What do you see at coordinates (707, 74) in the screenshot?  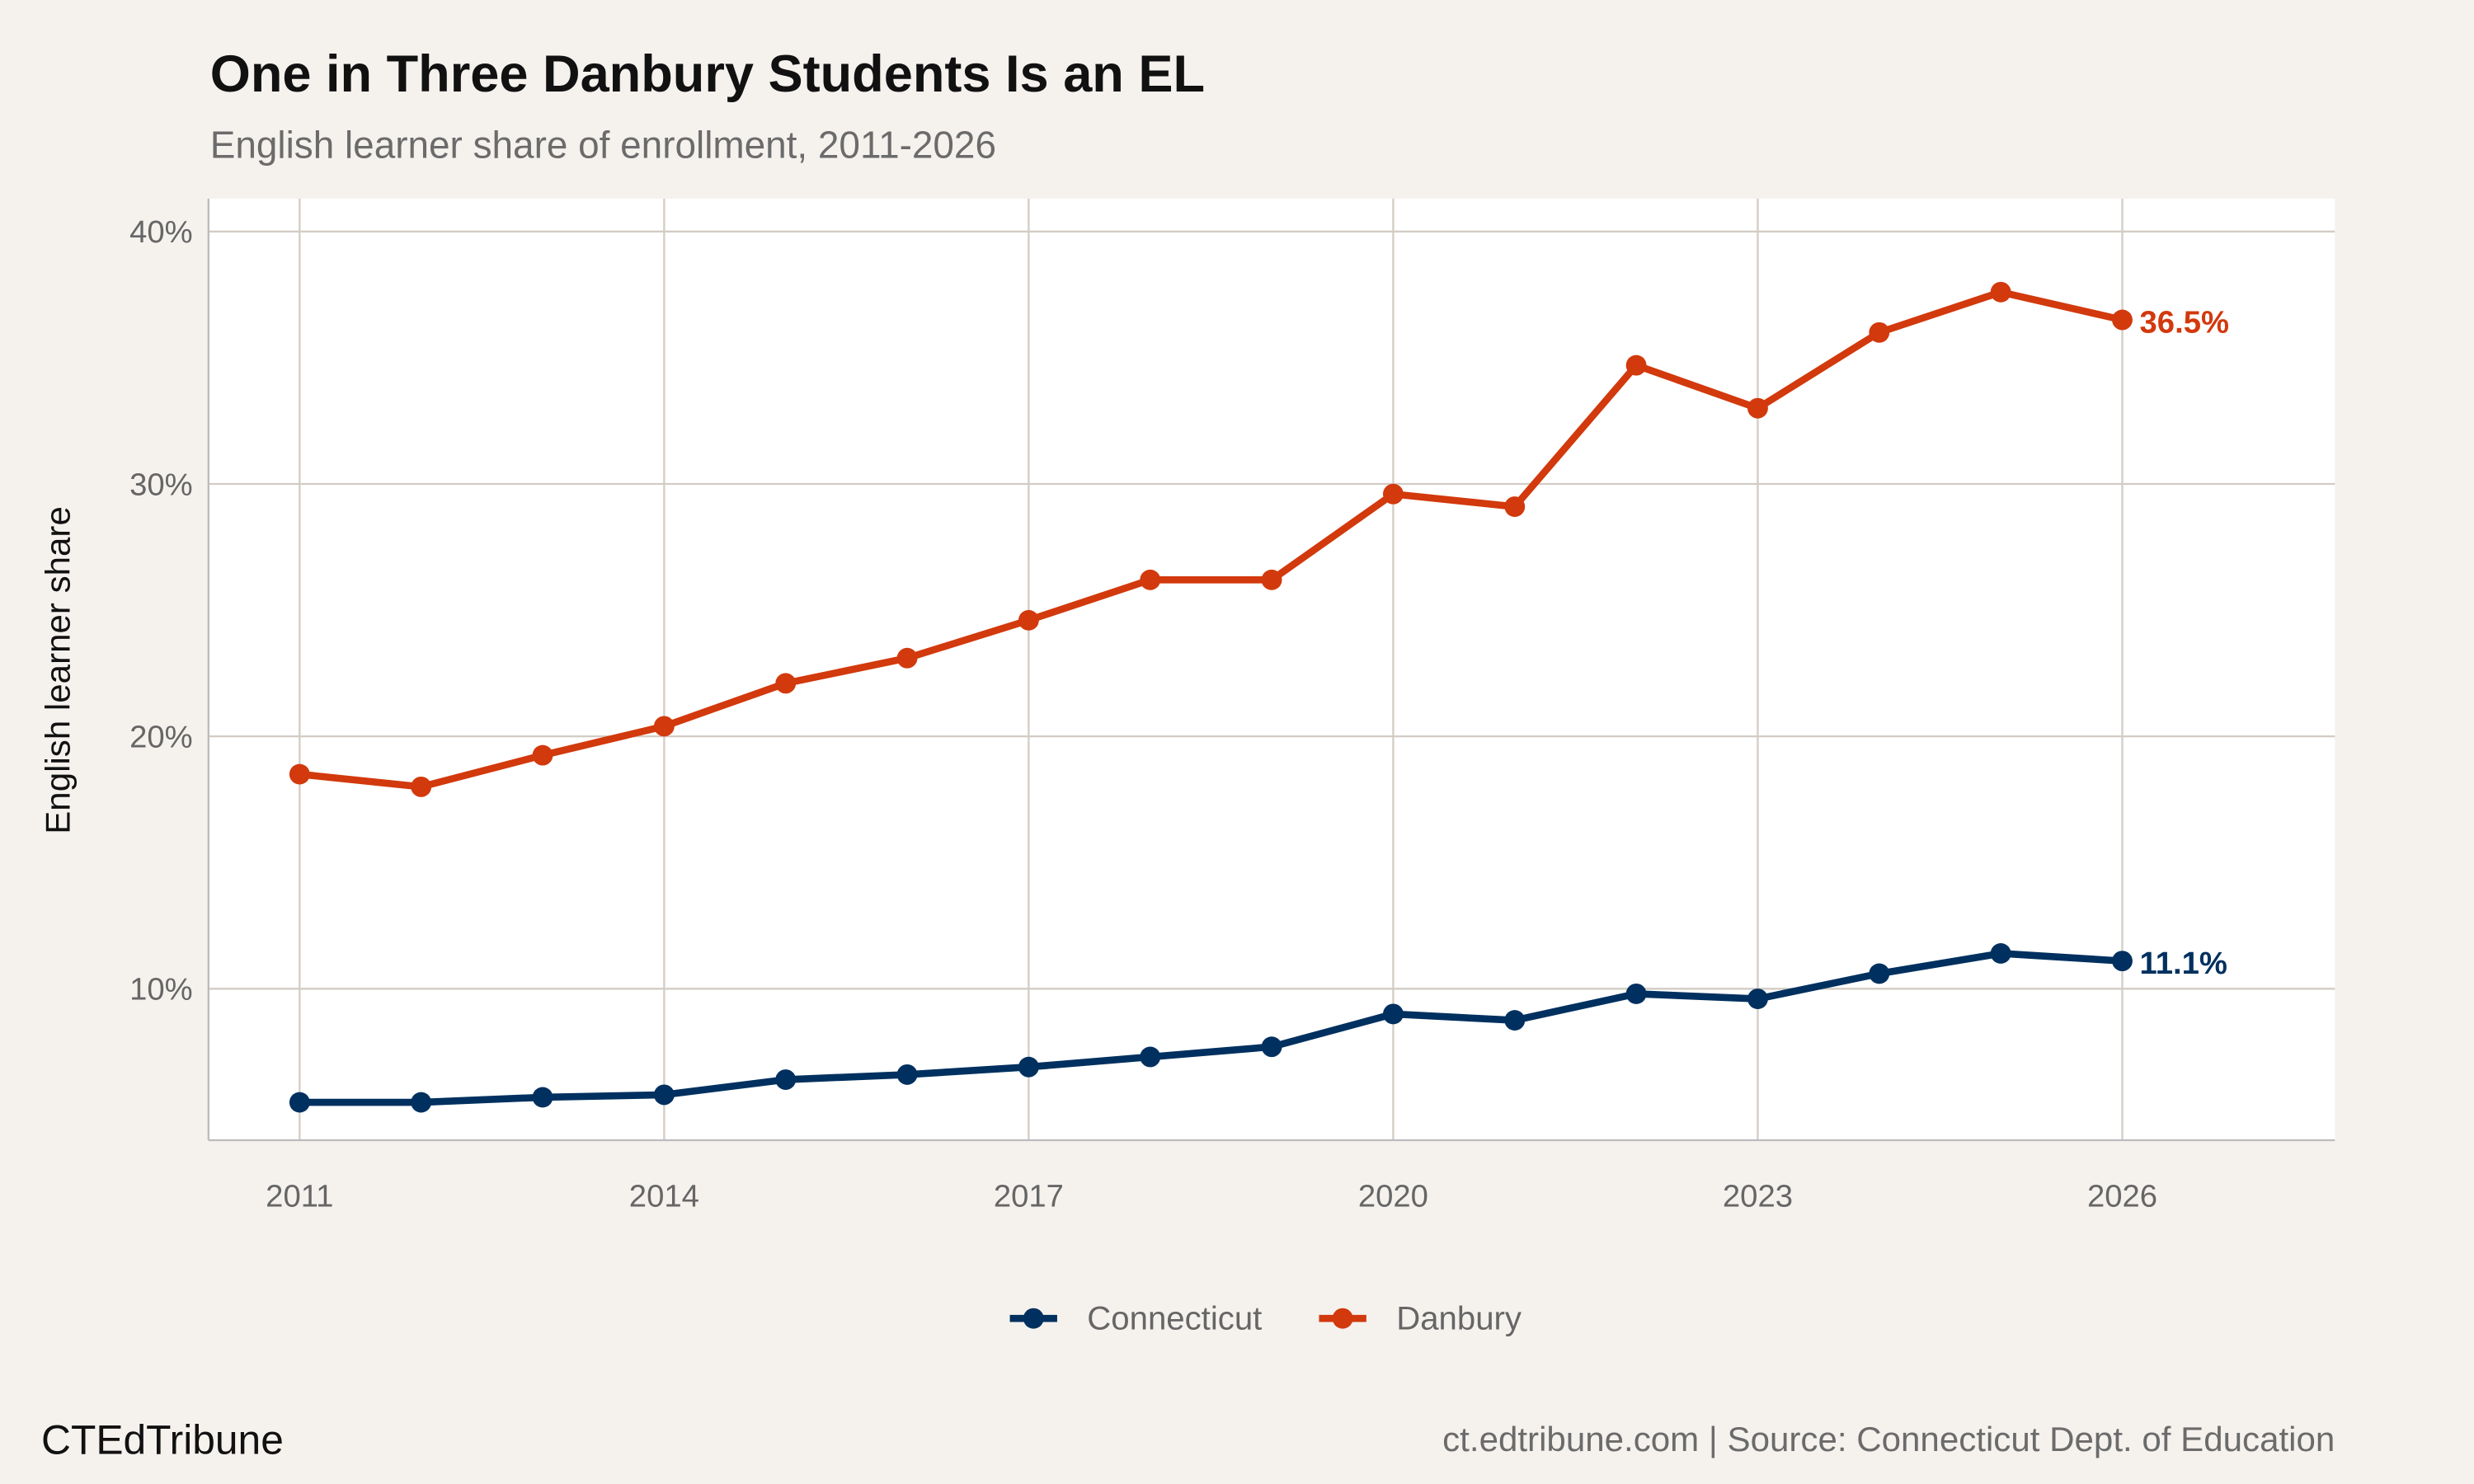 I see `chart-title: One in Three Danbury Students Is an EL` at bounding box center [707, 74].